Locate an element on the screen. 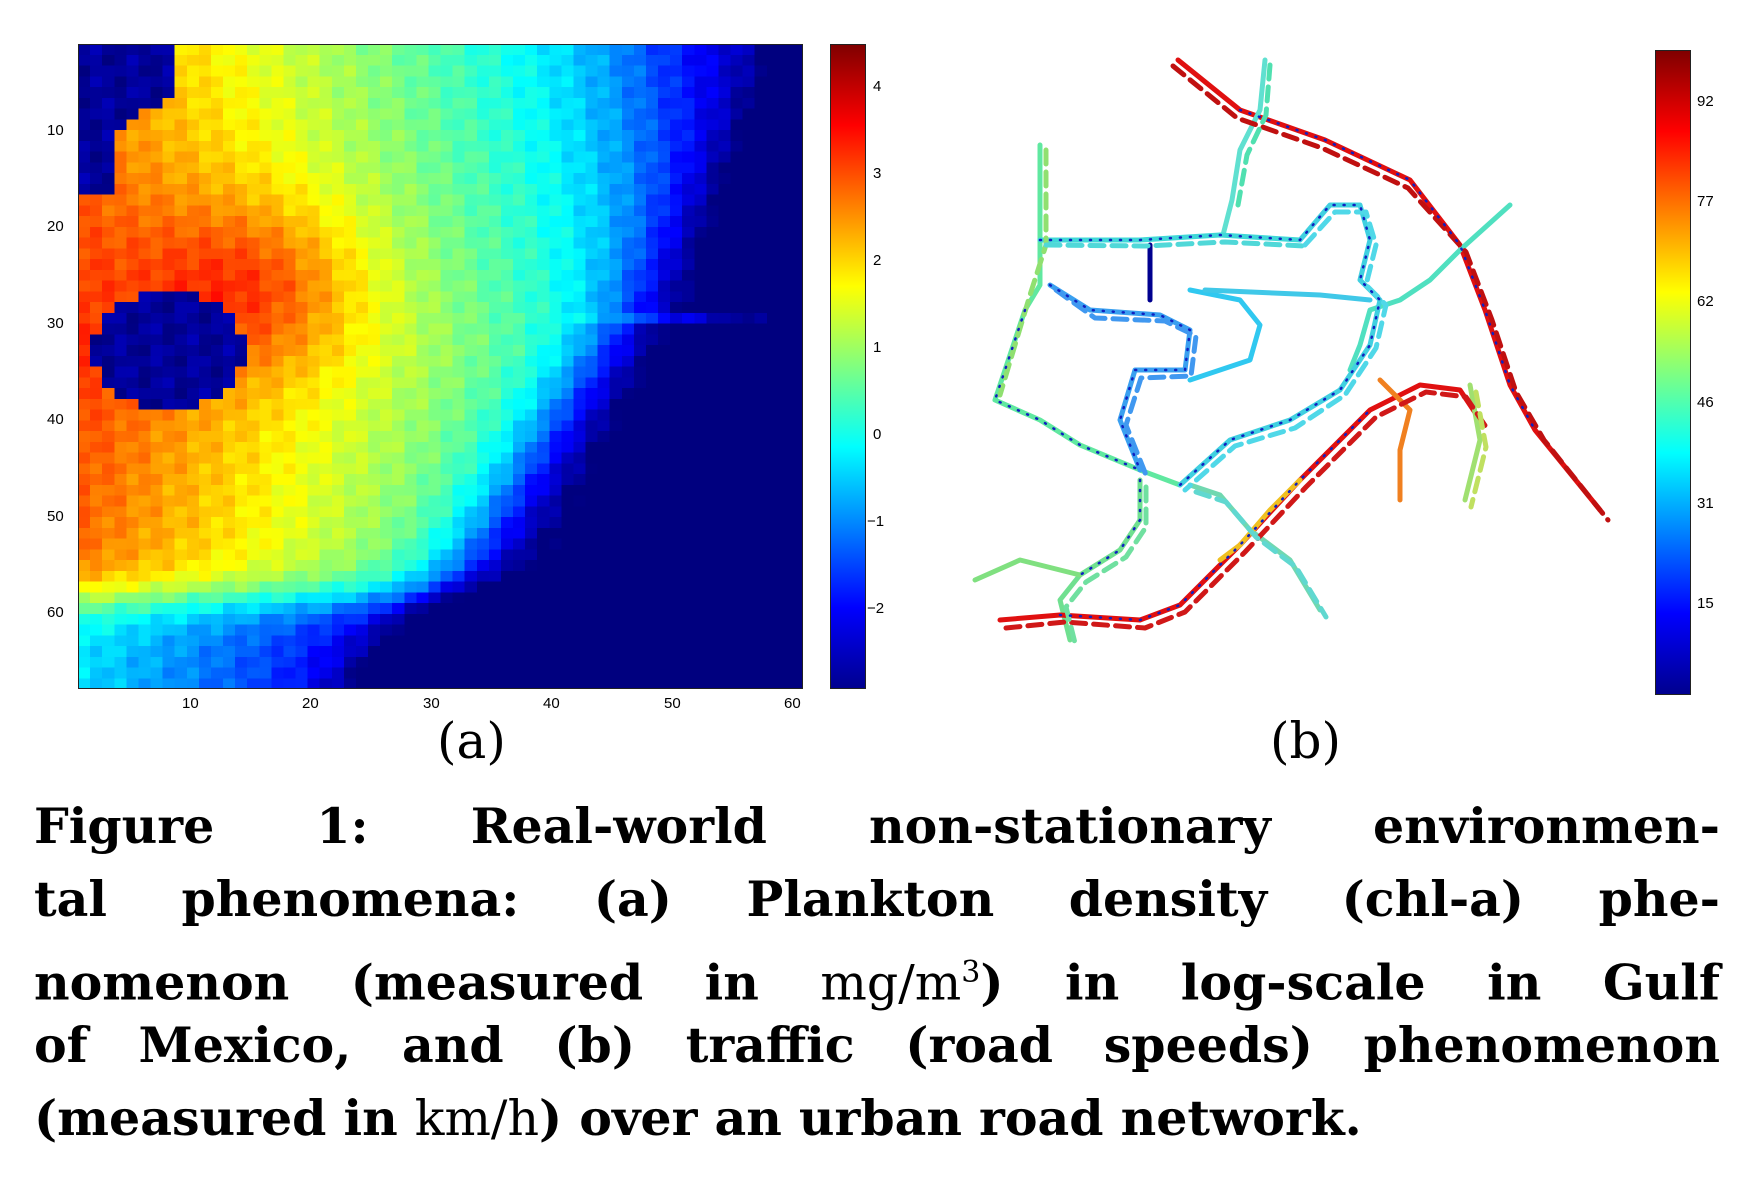  heatmap-x-tick: 10 is located at coordinates (190, 703).